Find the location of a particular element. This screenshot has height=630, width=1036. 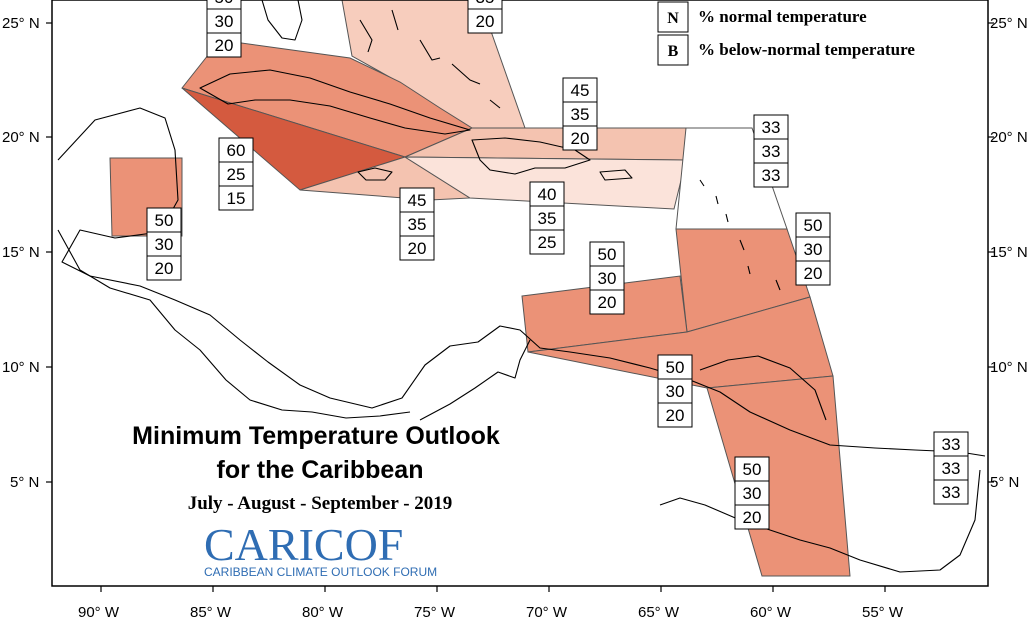

lon-label: 65° W is located at coordinates (659, 612).